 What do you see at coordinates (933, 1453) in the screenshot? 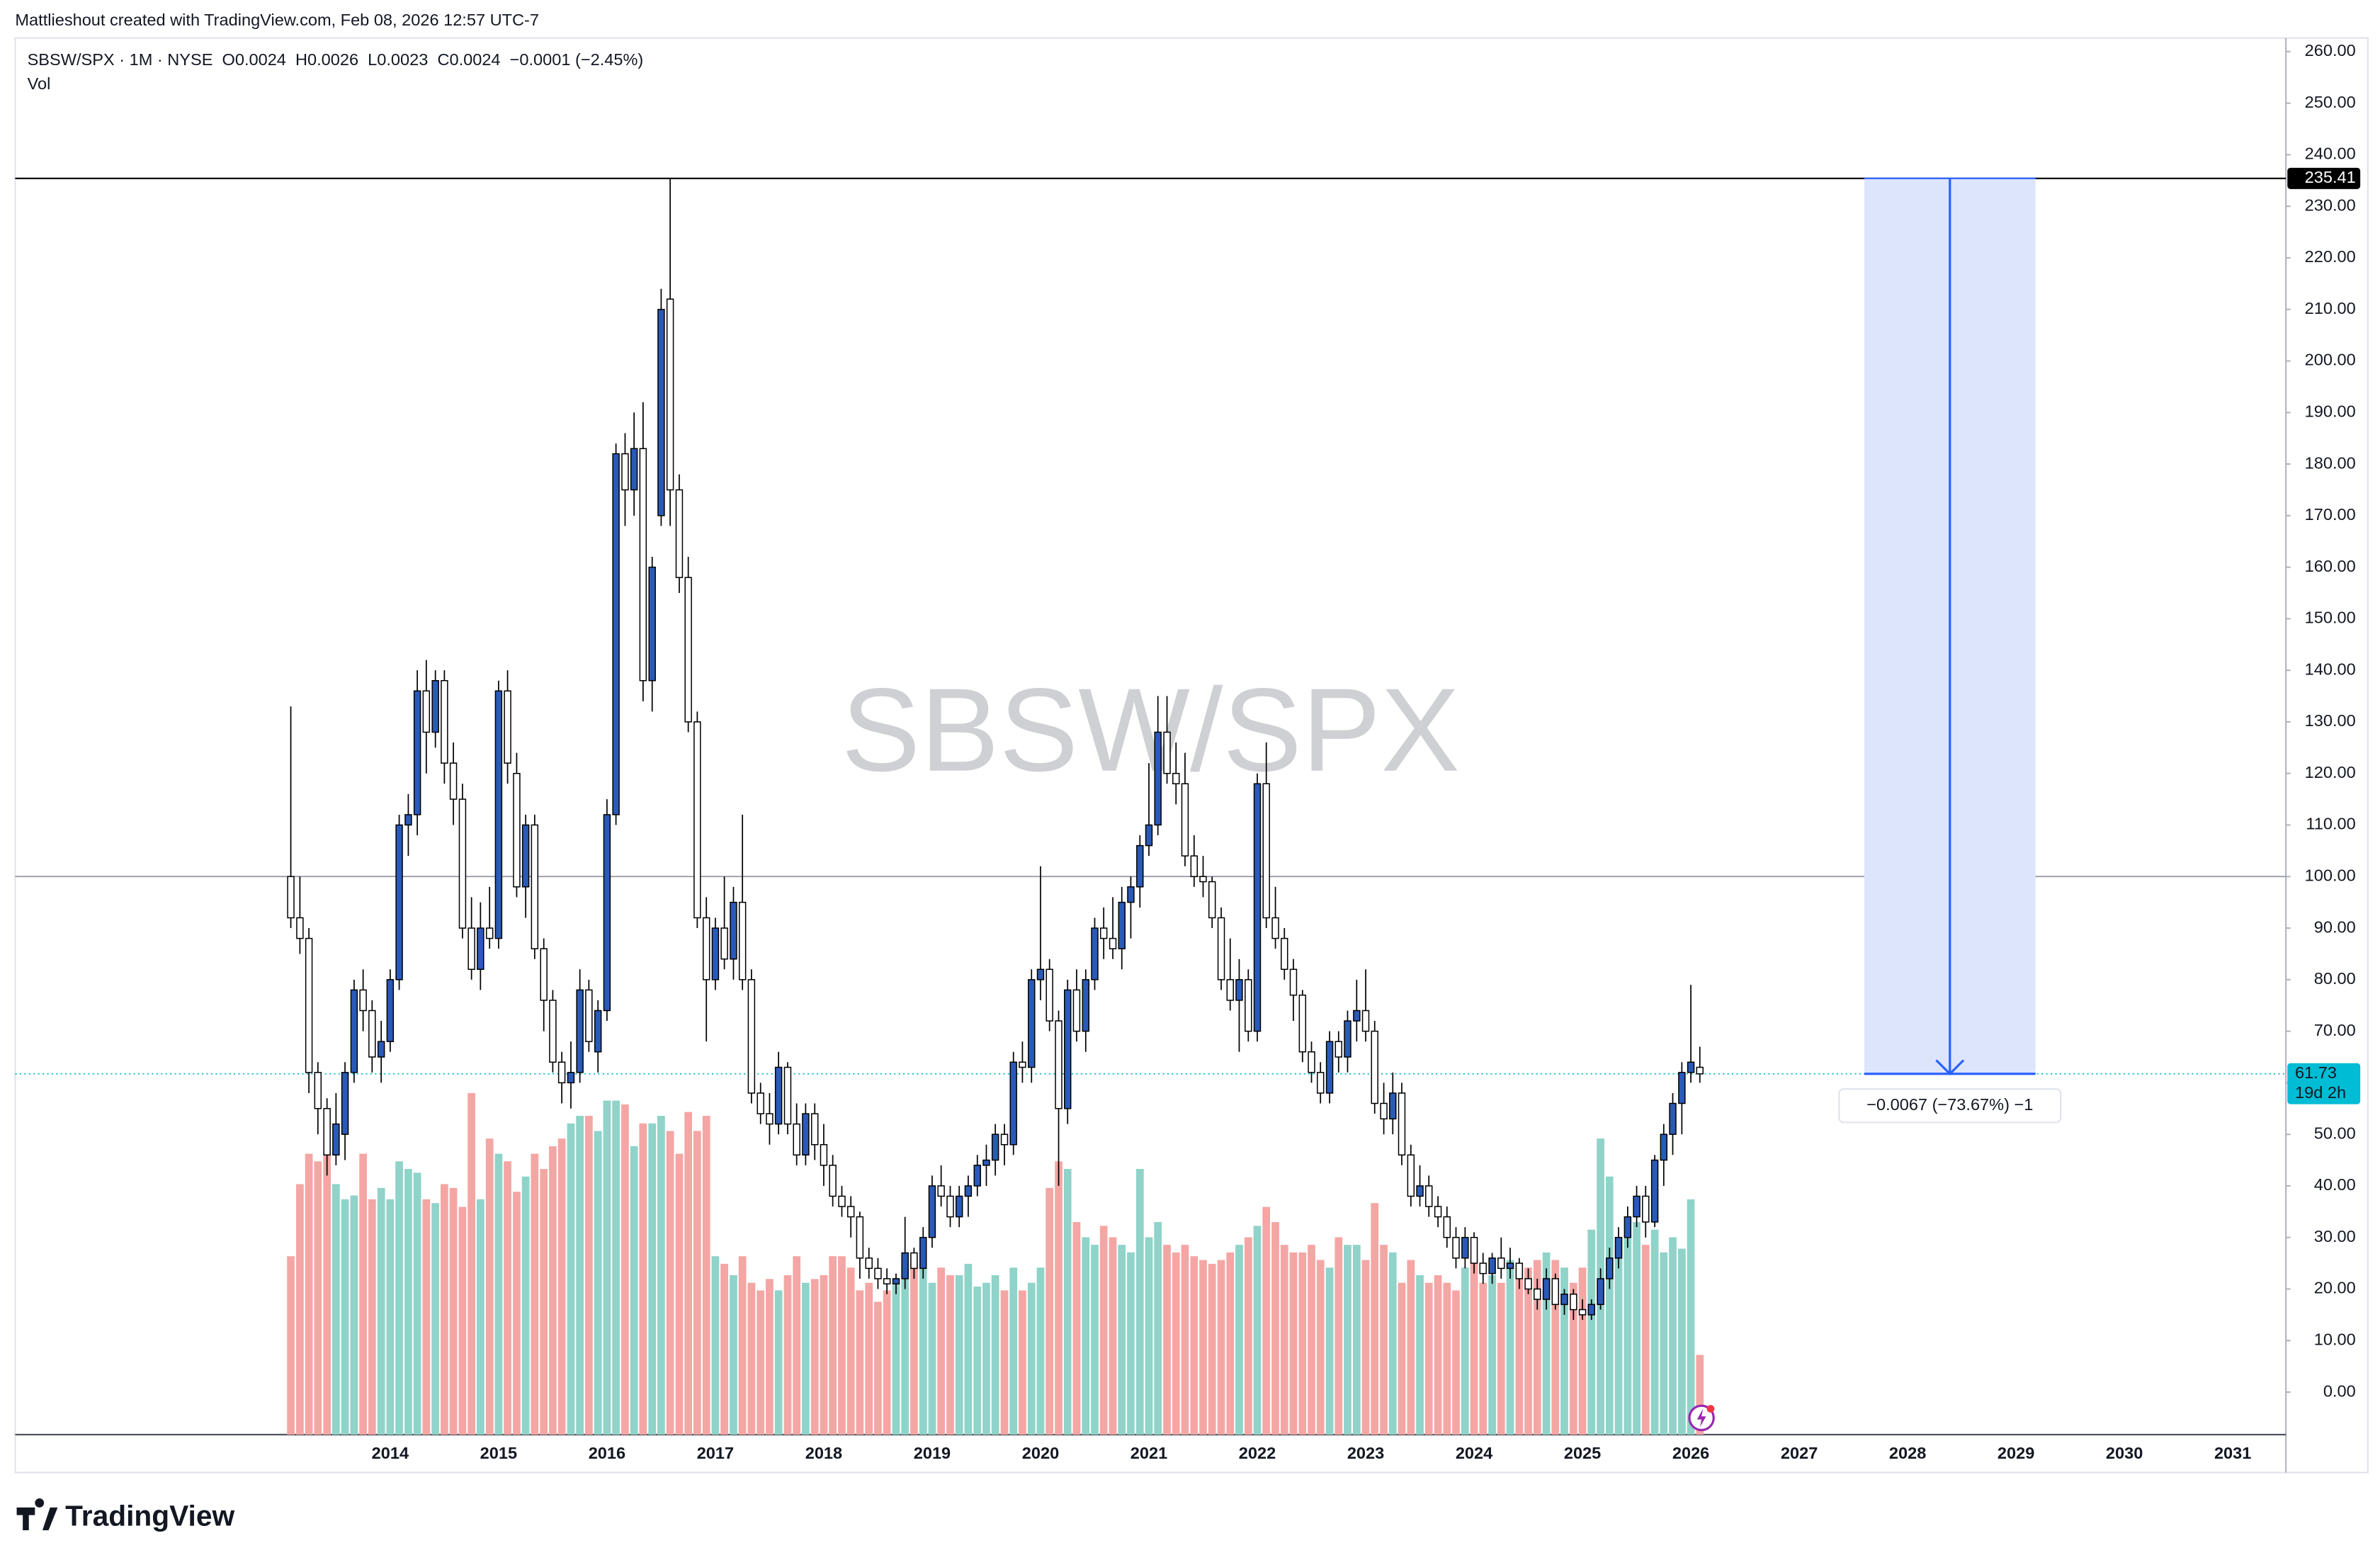
I see `x-tick-label: 2019` at bounding box center [933, 1453].